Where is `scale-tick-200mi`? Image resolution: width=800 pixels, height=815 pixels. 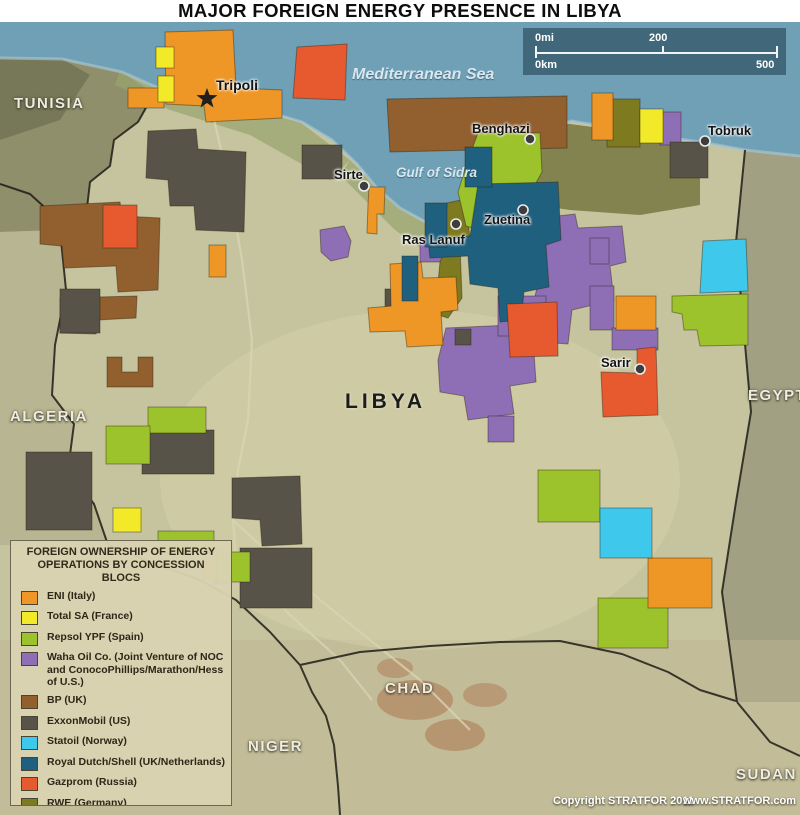
scale-tick-200mi is located at coordinates (663, 50).